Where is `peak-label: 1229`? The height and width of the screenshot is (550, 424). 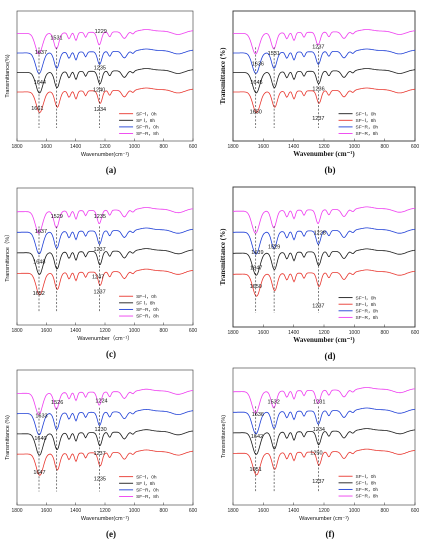 peak-label: 1229 is located at coordinates (101, 32).